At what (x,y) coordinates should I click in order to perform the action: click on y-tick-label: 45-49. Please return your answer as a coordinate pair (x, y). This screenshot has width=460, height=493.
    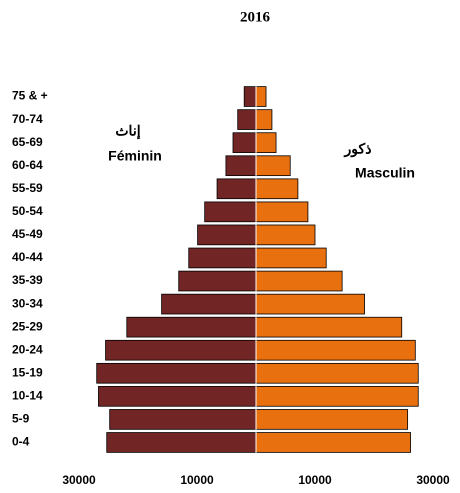
    Looking at the image, I should click on (27, 234).